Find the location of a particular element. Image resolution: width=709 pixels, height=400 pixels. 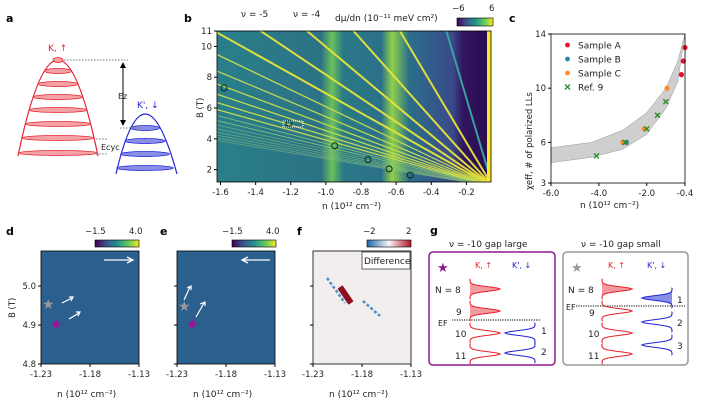

y-tick-label: 2 is located at coordinates (209, 171).